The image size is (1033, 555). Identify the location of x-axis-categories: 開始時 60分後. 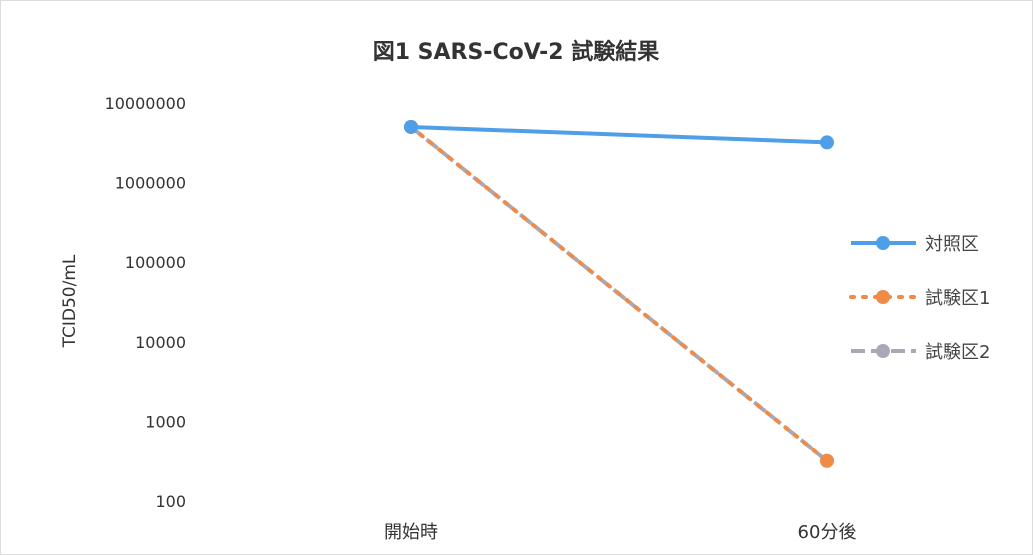
(620, 532).